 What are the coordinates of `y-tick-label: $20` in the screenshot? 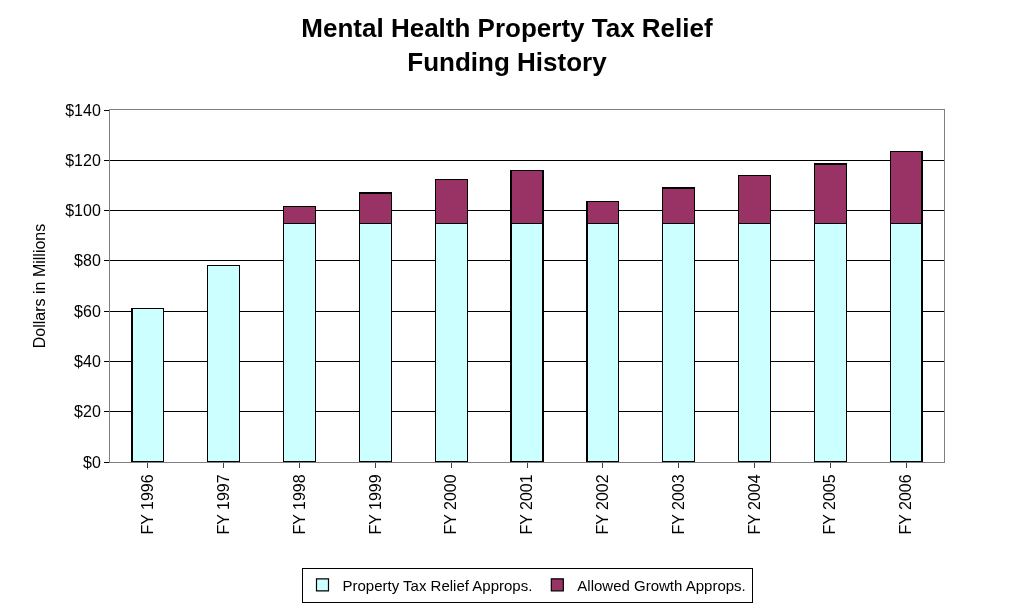 It's located at (87, 412).